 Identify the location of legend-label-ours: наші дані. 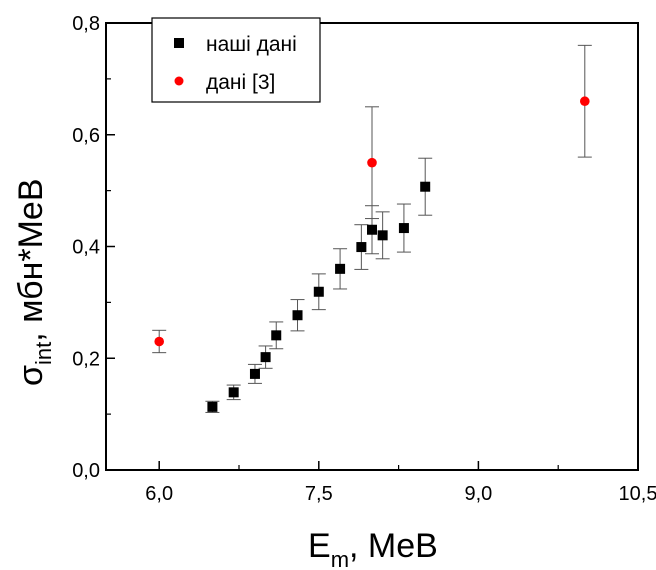
(251, 44).